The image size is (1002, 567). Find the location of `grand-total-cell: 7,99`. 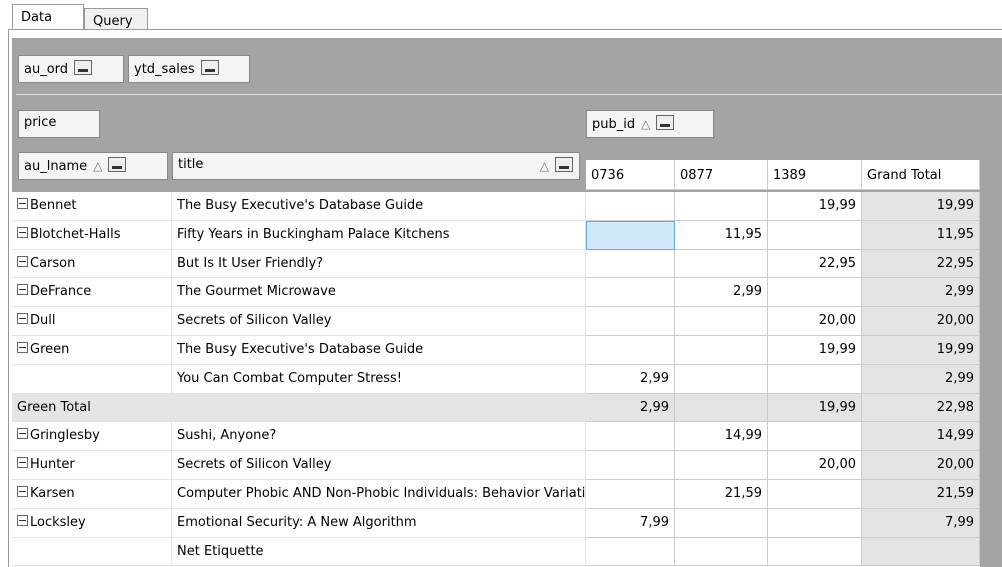

grand-total-cell: 7,99 is located at coordinates (921, 523).